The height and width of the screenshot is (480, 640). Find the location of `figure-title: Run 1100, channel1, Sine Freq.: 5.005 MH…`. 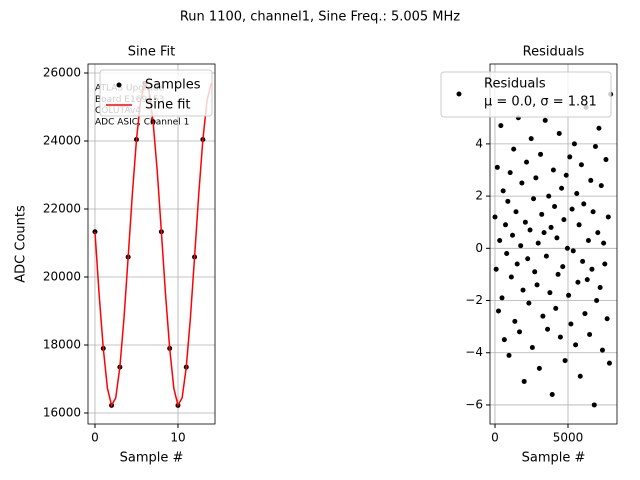

figure-title: Run 1100, channel1, Sine Freq.: 5.005 MH… is located at coordinates (320, 17).